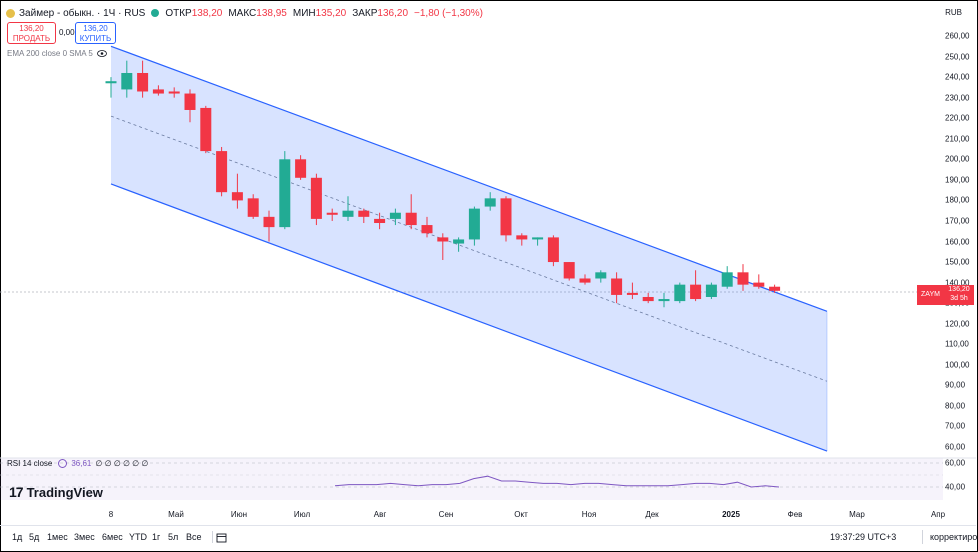  Describe the element at coordinates (242, 13) in the screenshot. I see `high-label: МАКС` at that location.